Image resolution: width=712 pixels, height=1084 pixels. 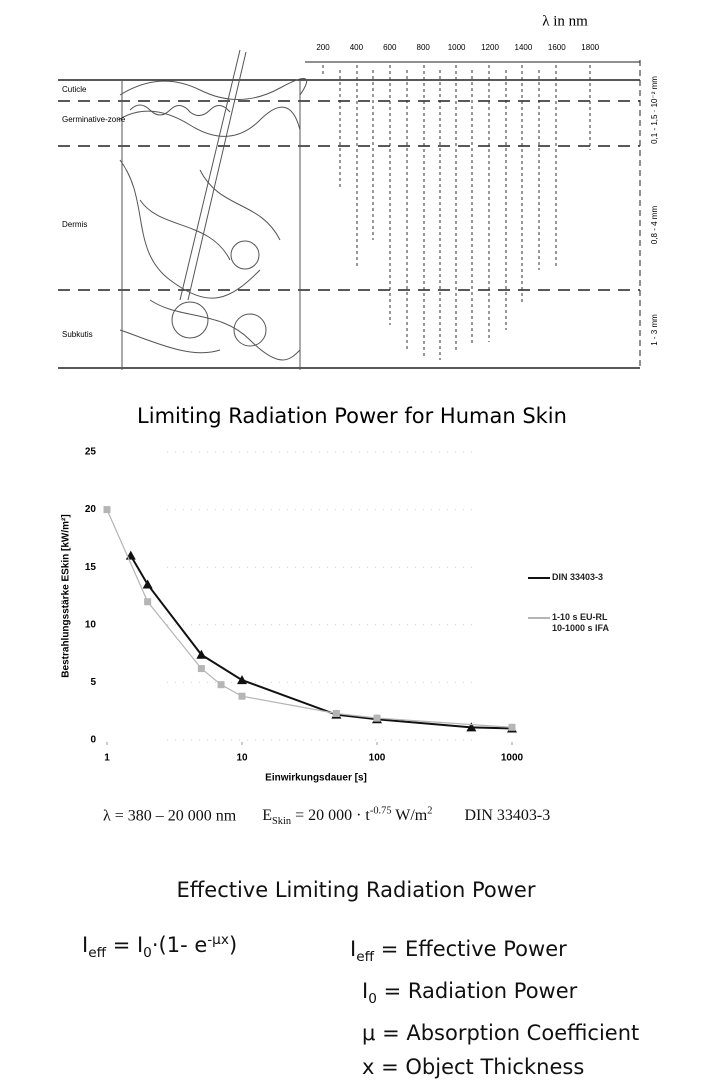 What do you see at coordinates (170, 816) in the screenshot?
I see `wavelength-range: λ = 380 – 20 000 nm` at bounding box center [170, 816].